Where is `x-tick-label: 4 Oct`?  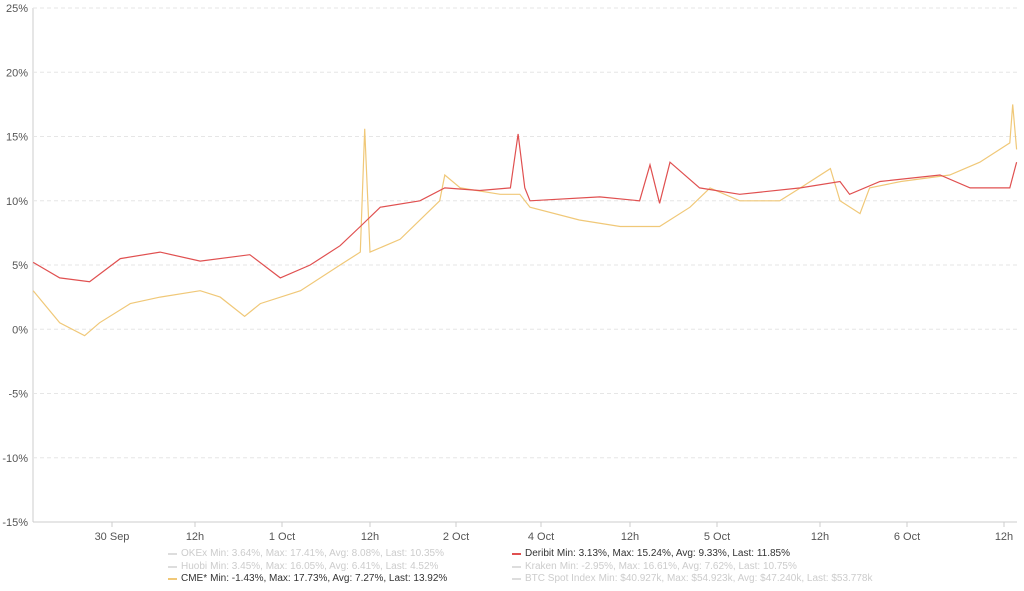
x-tick-label: 4 Oct is located at coordinates (541, 537).